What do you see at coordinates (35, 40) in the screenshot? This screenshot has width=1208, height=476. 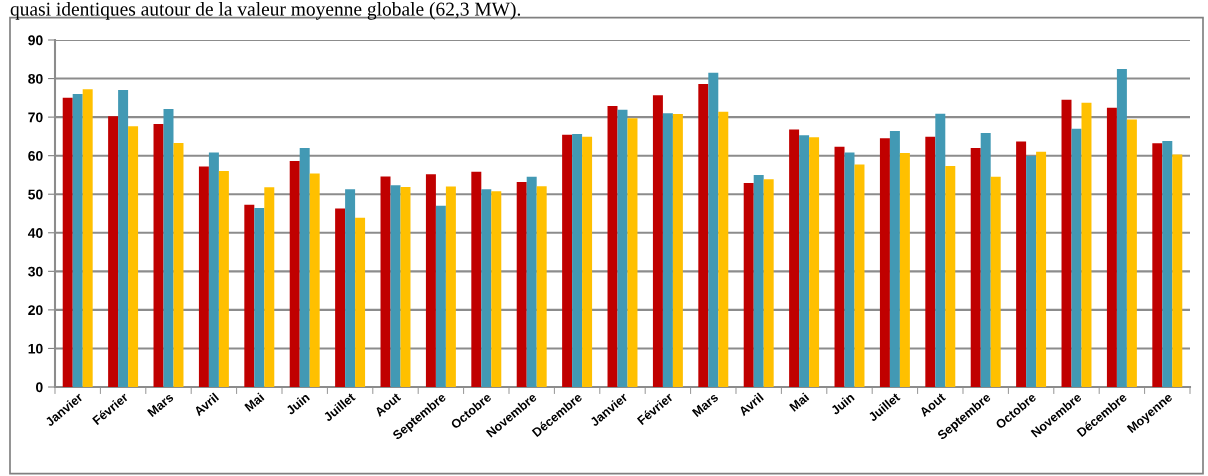 I see `y-tick-label: 90` at bounding box center [35, 40].